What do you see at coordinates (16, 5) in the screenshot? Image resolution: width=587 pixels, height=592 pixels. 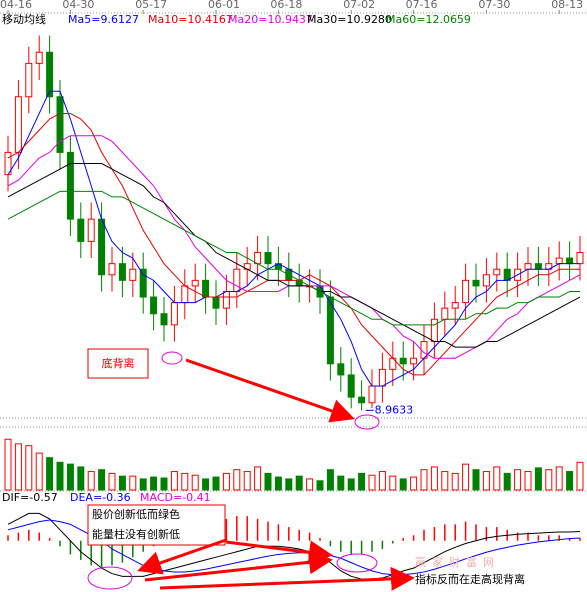 I see `x-tick-label: 04-16` at bounding box center [16, 5].